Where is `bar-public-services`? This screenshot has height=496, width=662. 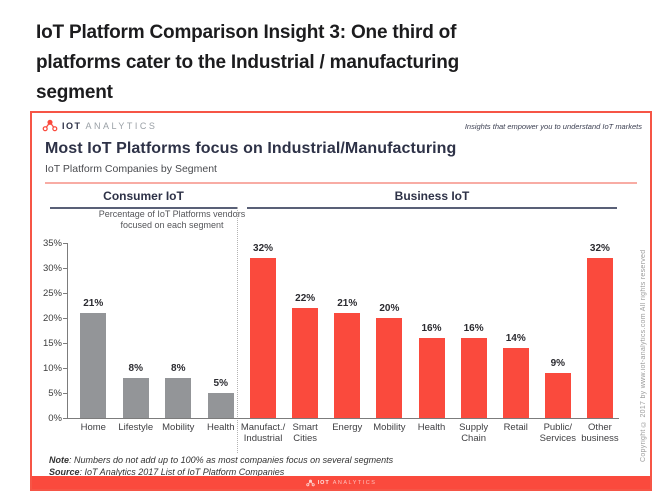
bar-public-services is located at coordinates (557, 395).